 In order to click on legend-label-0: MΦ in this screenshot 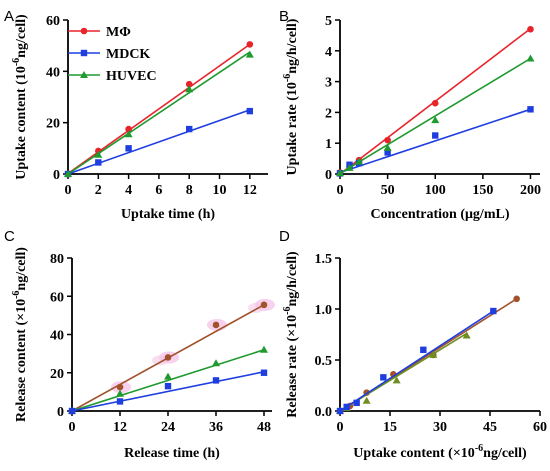, I will do `click(118, 32)`.